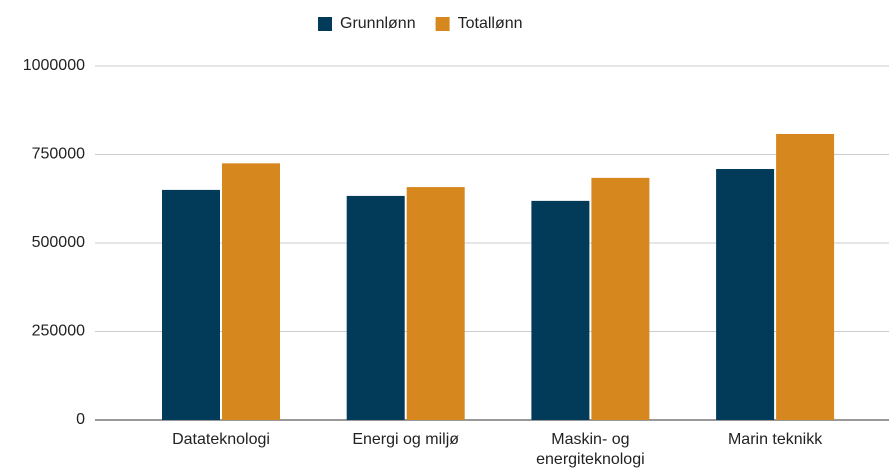 The height and width of the screenshot is (474, 889). What do you see at coordinates (406, 439) in the screenshot?
I see `x-tick-label: Energi og miljø` at bounding box center [406, 439].